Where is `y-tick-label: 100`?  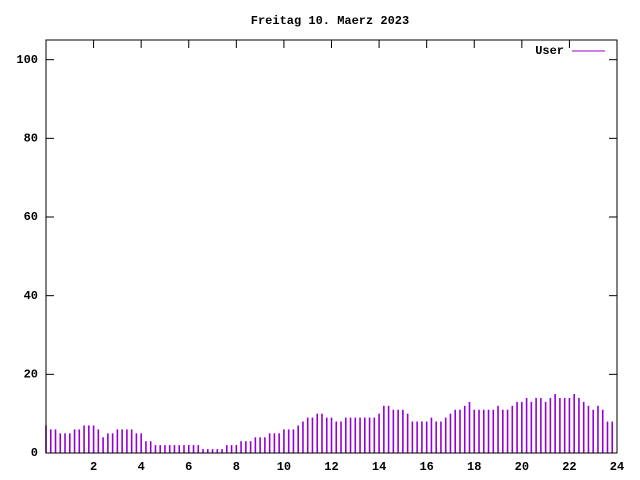 y-tick-label: 100 is located at coordinates (27, 60).